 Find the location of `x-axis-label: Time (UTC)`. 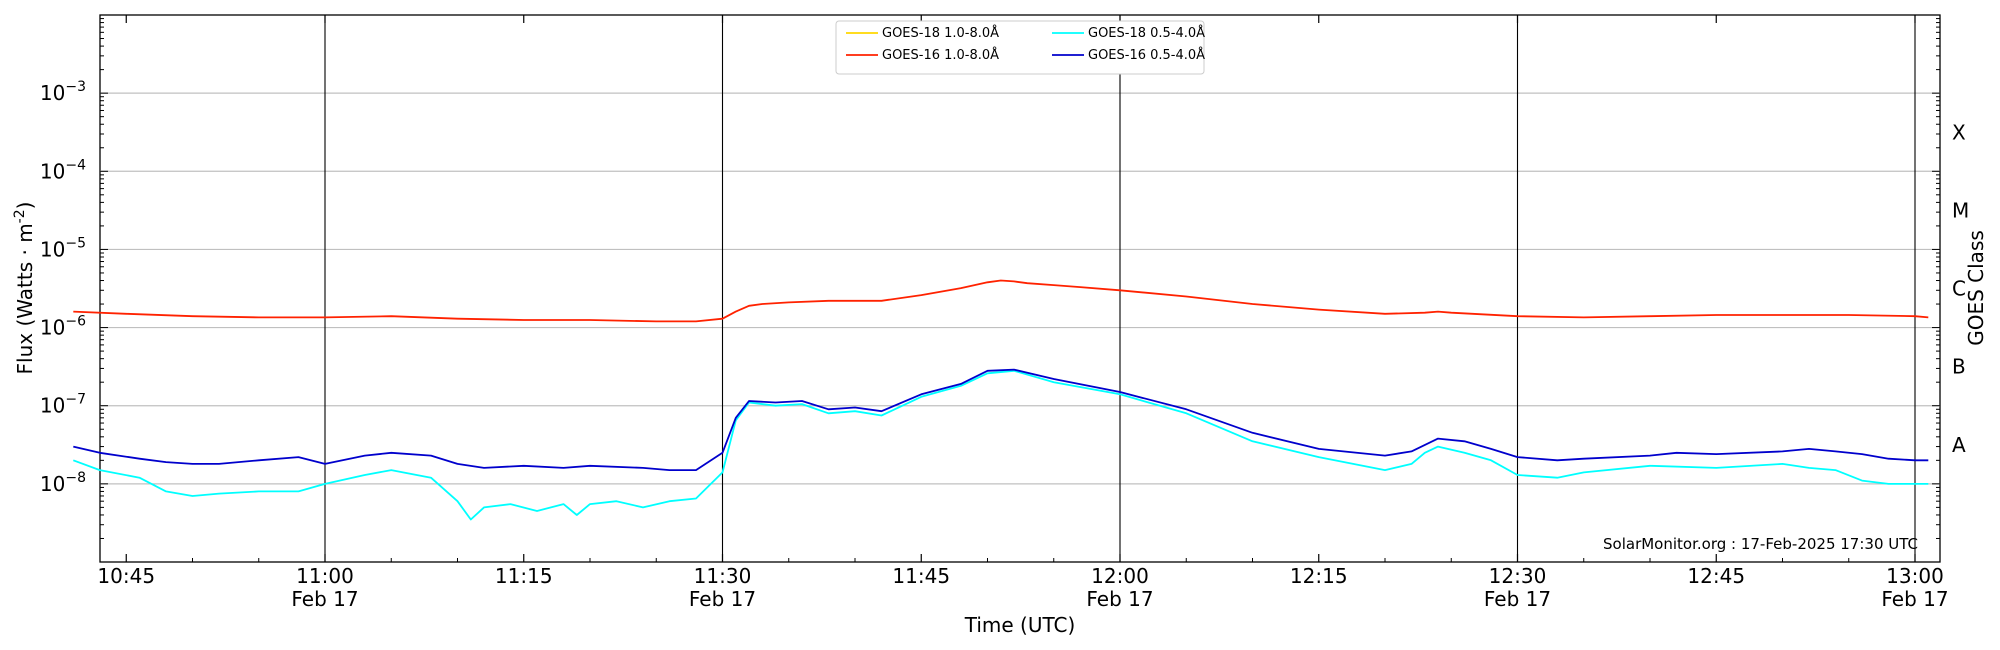

x-axis-label: Time (UTC) is located at coordinates (1020, 625).